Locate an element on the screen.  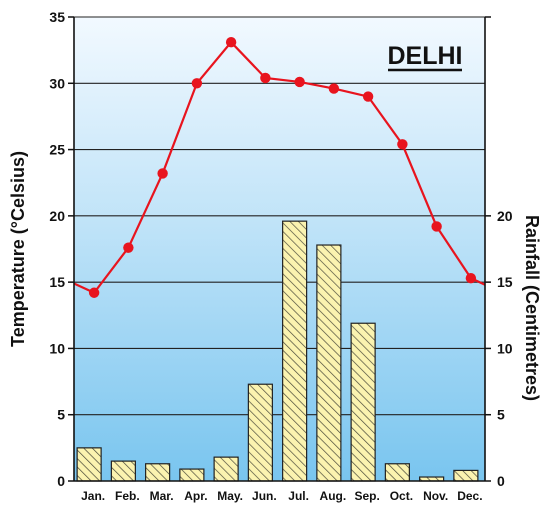
x-tick-label: Aug. is located at coordinates (333, 496).